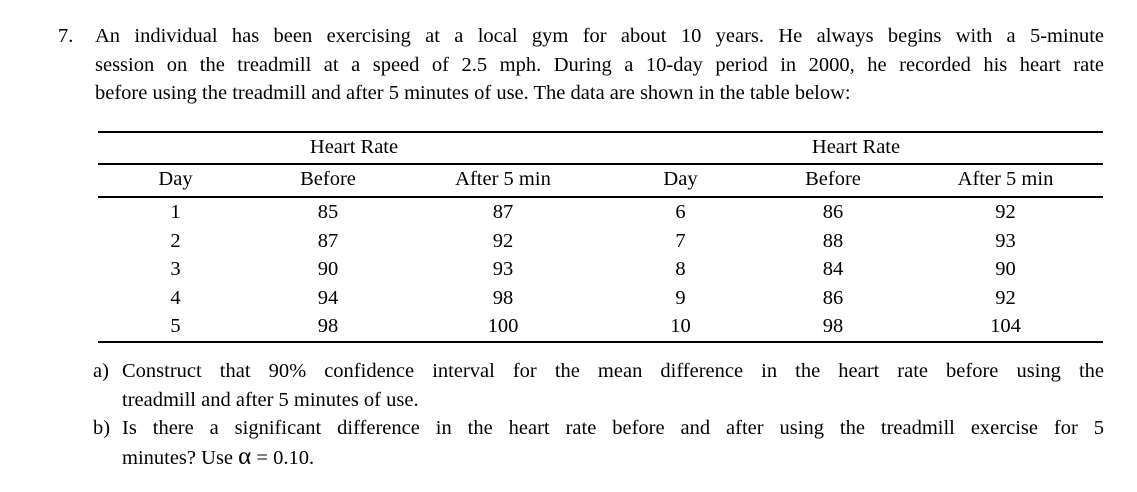  What do you see at coordinates (328, 297) in the screenshot?
I see `before-value: 94` at bounding box center [328, 297].